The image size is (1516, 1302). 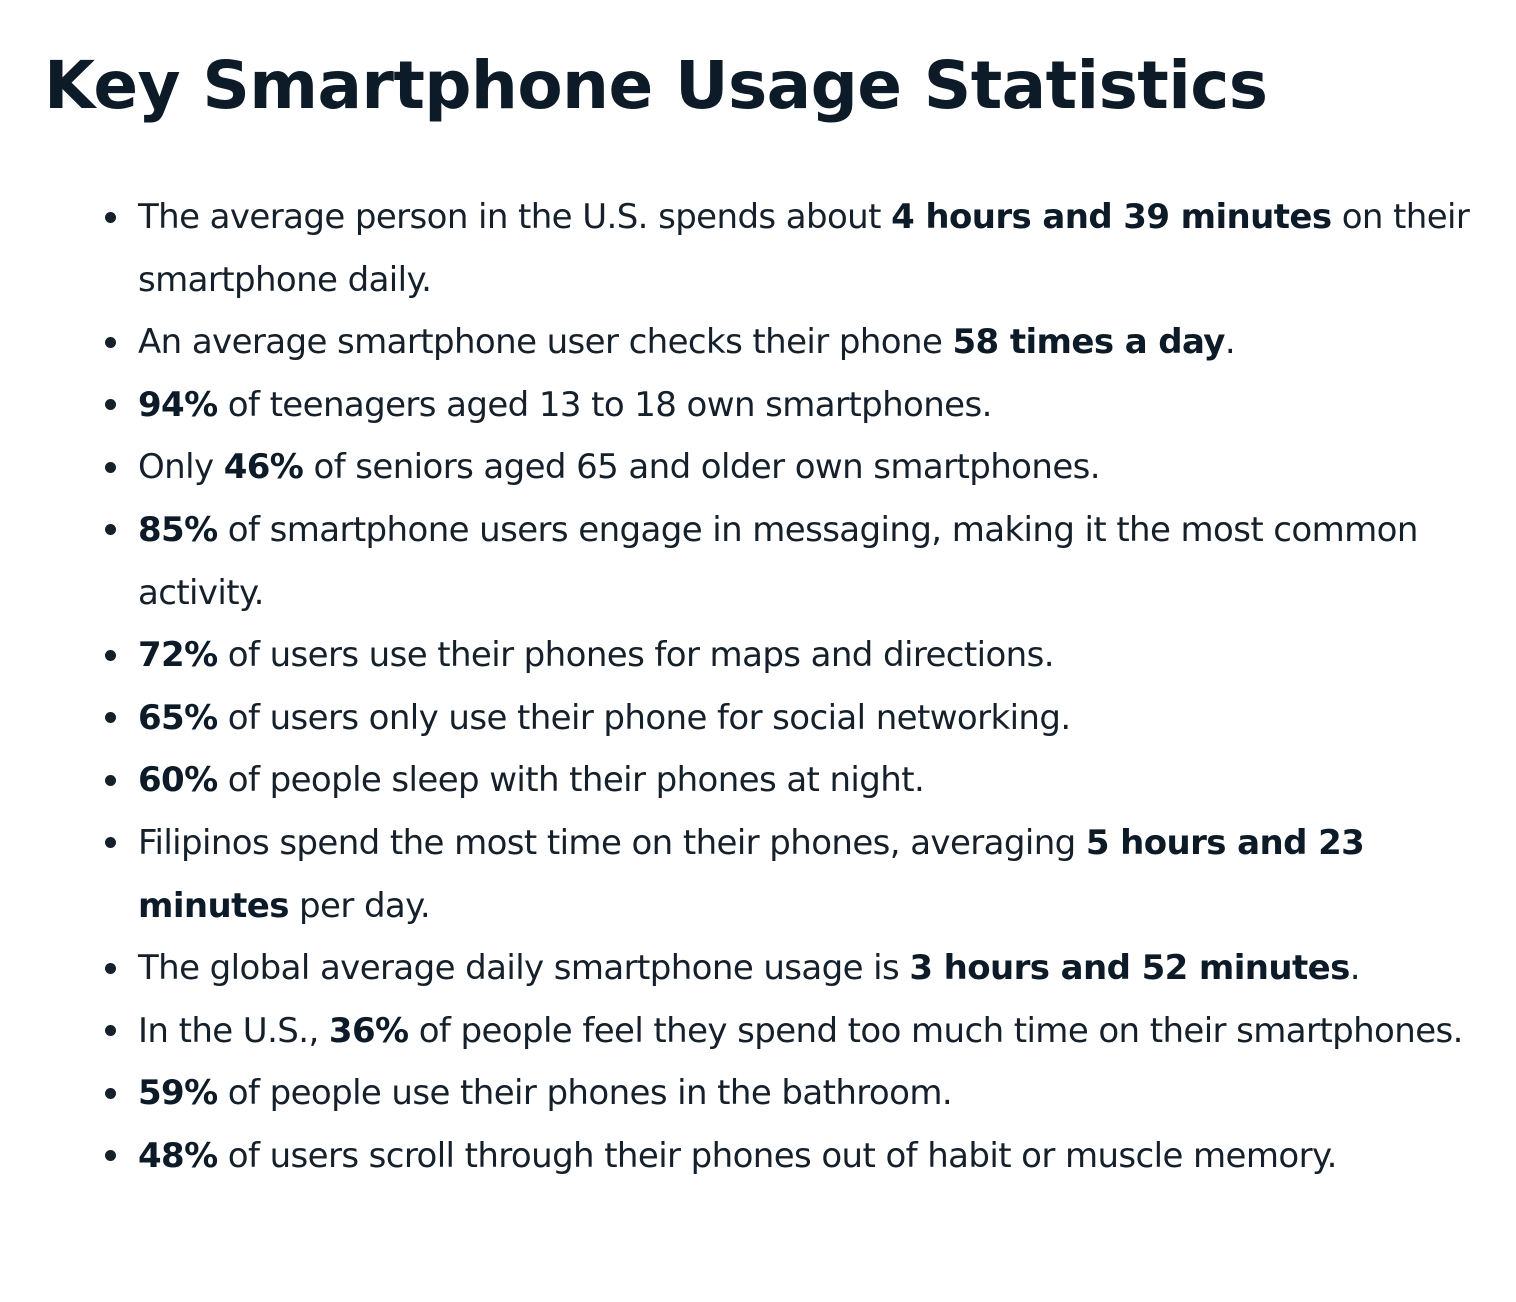 I want to click on item-text-pre: Only, so click(x=181, y=467).